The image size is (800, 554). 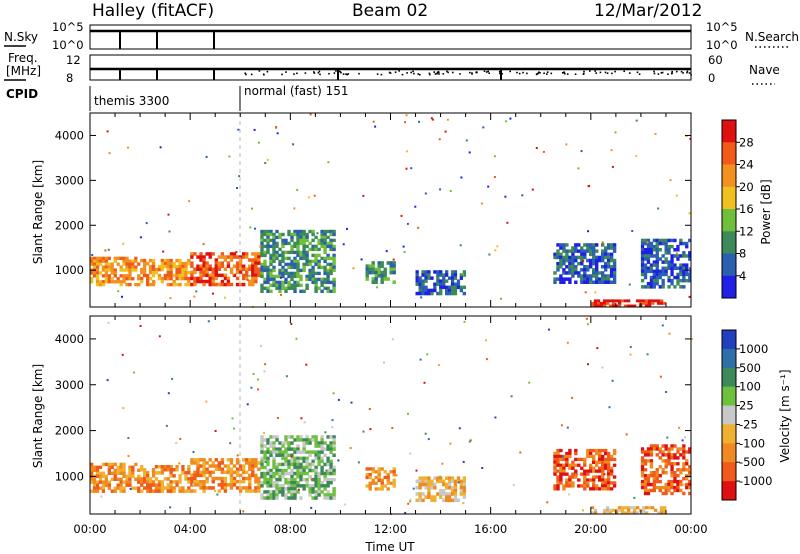 I want to click on velocity-colorbar-tick-label: 25, so click(x=746, y=406).